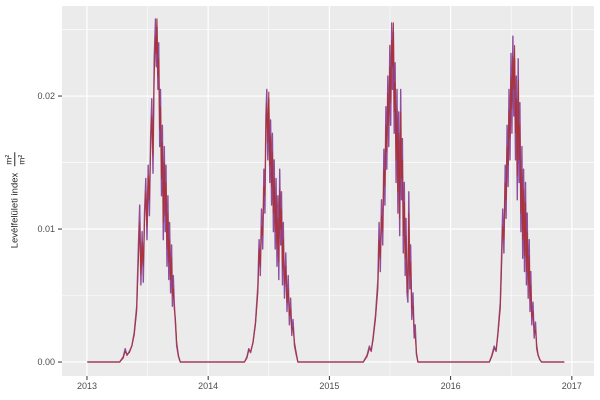 The height and width of the screenshot is (400, 600). What do you see at coordinates (46, 362) in the screenshot?
I see `y-tick-label: 0.00` at bounding box center [46, 362].